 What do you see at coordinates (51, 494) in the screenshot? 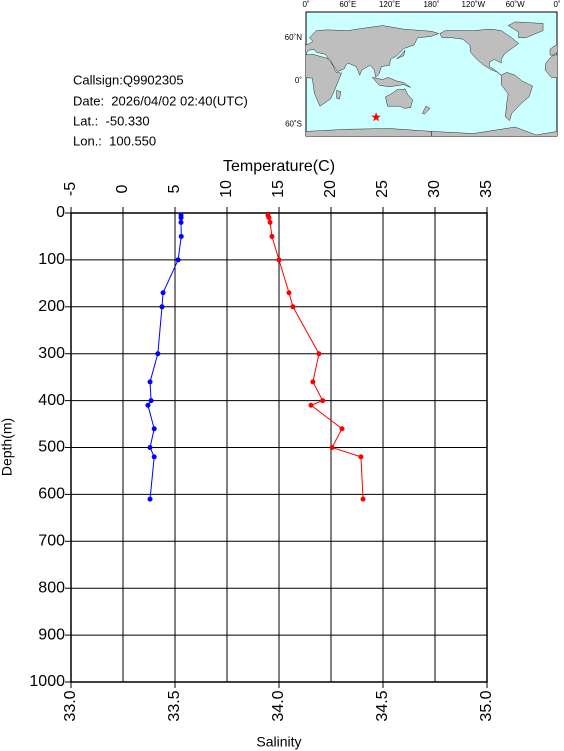
I see `y-tick-label: 600` at bounding box center [51, 494].